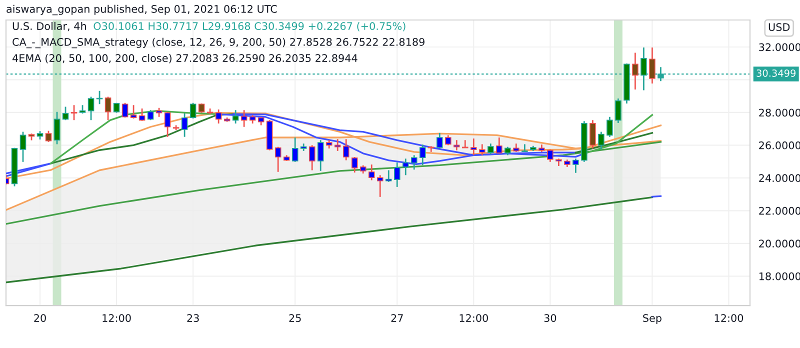  What do you see at coordinates (49, 27) in the screenshot?
I see `chart-title: U.S. Dollar, 4h` at bounding box center [49, 27].